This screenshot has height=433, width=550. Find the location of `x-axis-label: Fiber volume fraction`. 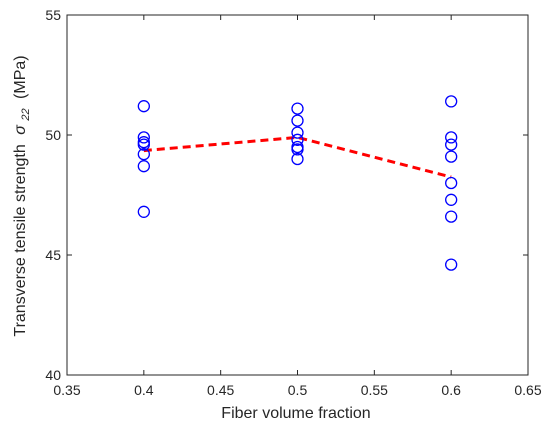

x-axis-label: Fiber volume fraction is located at coordinates (295, 413).